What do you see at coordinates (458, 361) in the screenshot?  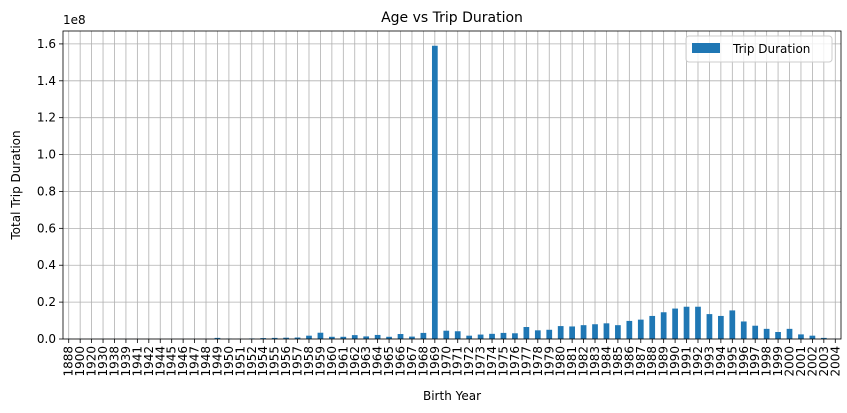 I see `x-tick-label: 1971` at bounding box center [458, 361].